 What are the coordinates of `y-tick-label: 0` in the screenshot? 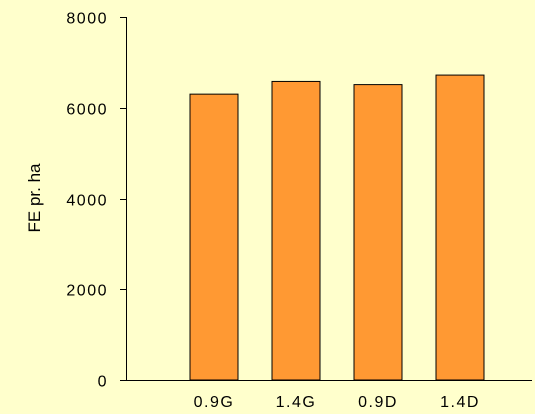 It's located at (103, 382).